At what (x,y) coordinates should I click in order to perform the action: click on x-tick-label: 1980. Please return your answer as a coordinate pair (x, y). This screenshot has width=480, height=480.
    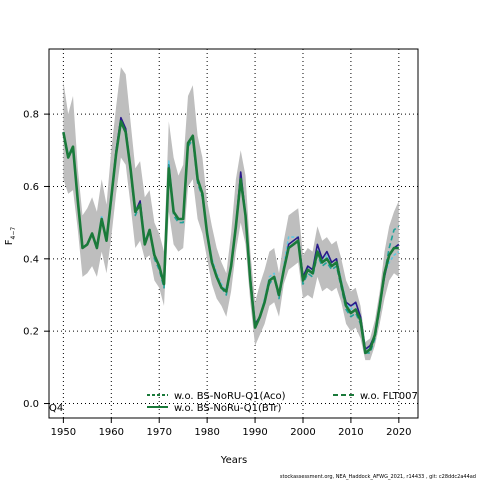
    Looking at the image, I should click on (206, 432).